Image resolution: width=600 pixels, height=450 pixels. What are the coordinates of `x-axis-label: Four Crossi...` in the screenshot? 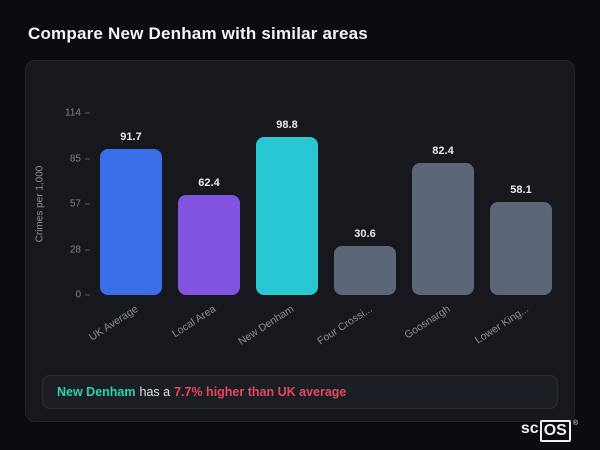 It's located at (345, 325).